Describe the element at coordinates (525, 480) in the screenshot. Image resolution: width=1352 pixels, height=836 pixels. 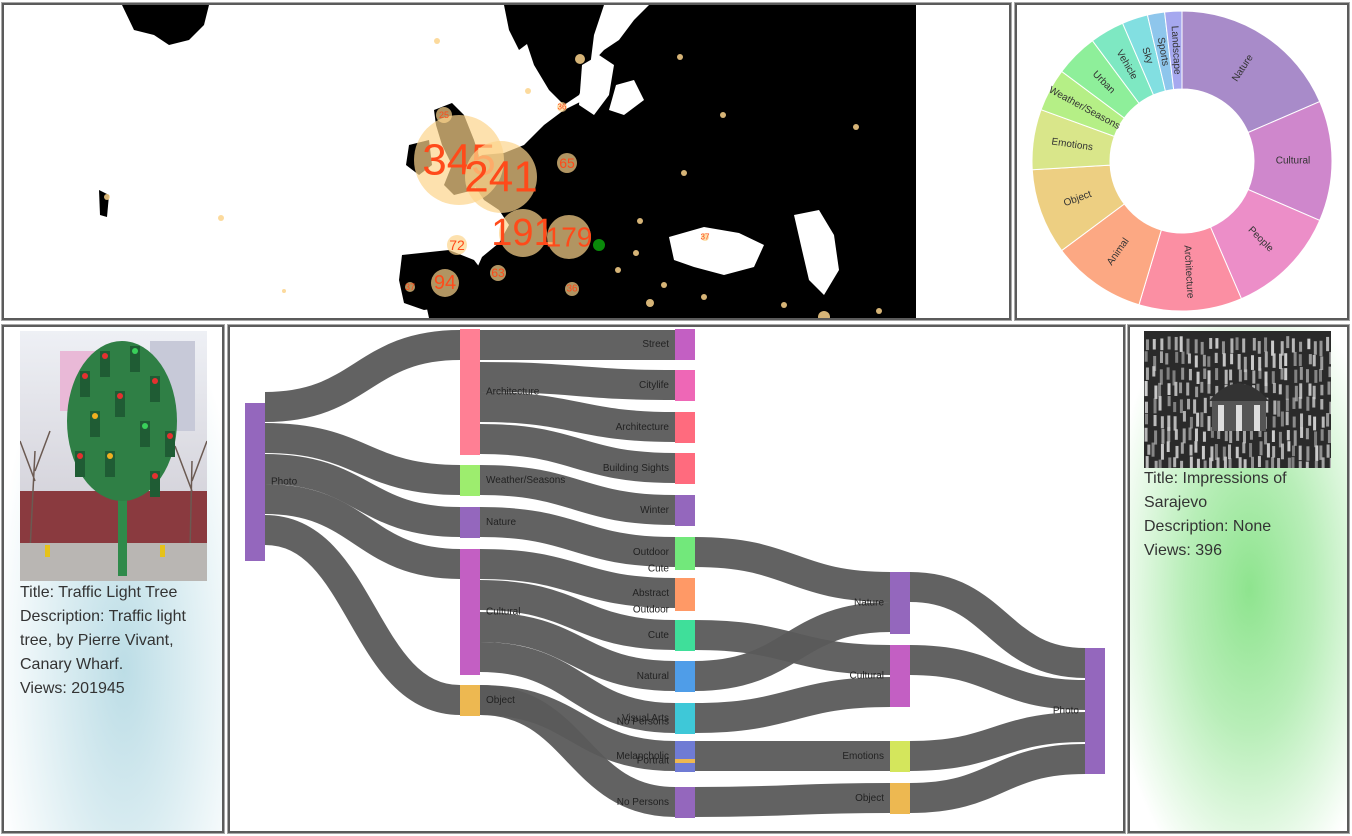
I see `sankey-node-label: Weather/Seasons` at that location.